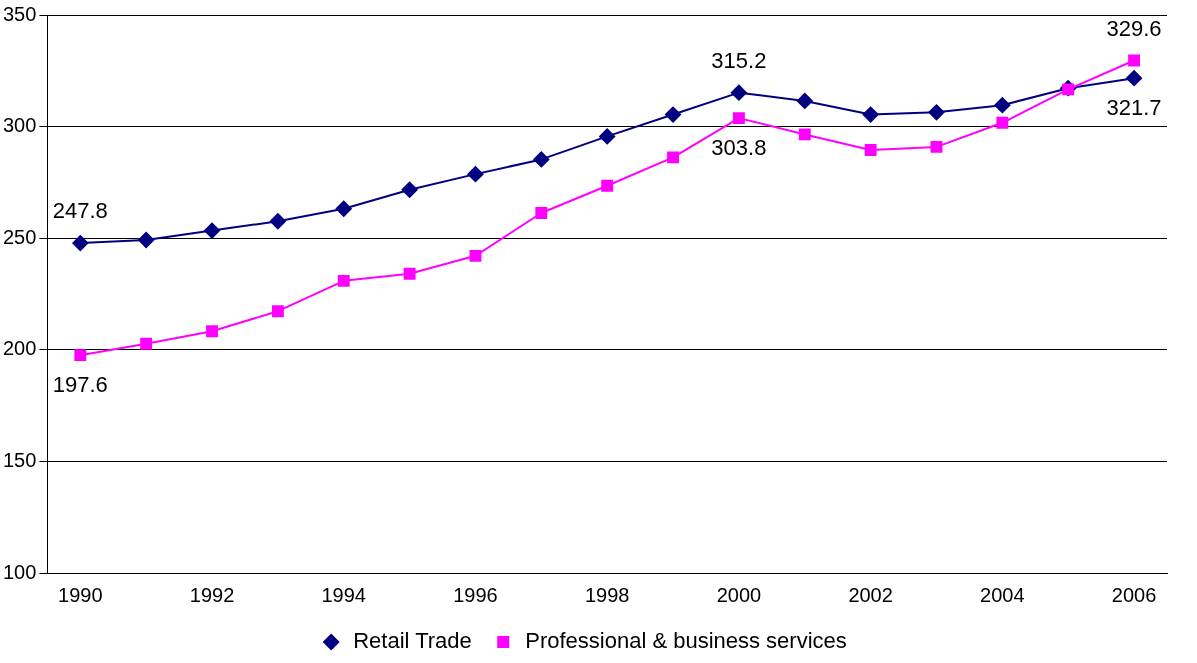 The height and width of the screenshot is (663, 1197). What do you see at coordinates (19, 571) in the screenshot?
I see `y-tick-label: 100` at bounding box center [19, 571].